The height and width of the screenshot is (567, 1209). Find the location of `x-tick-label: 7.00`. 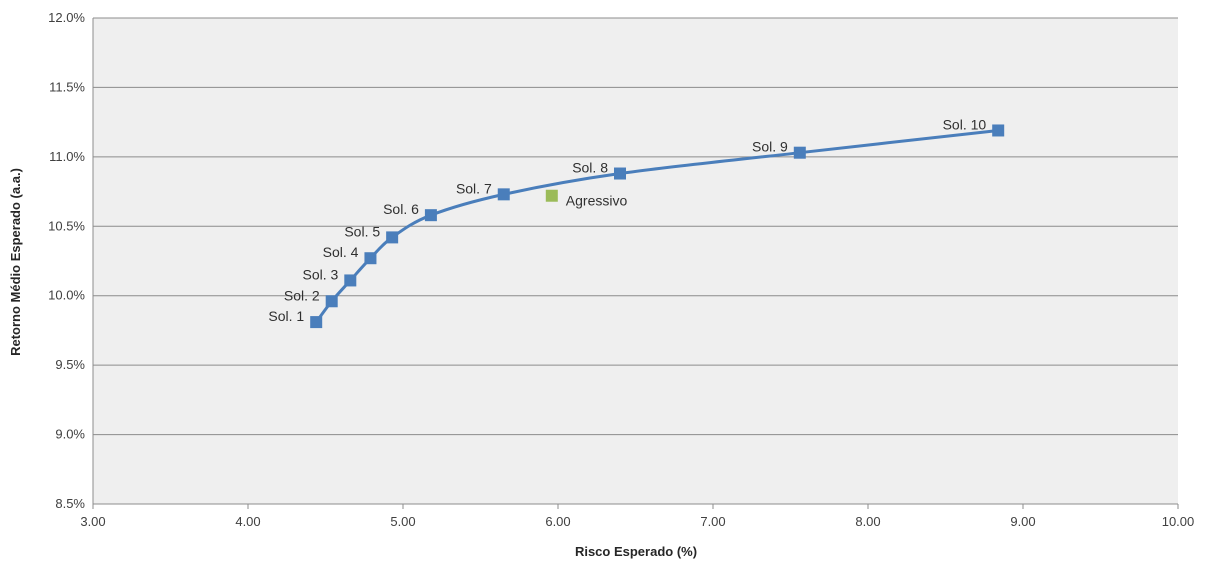

x-tick-label: 7.00 is located at coordinates (712, 521).